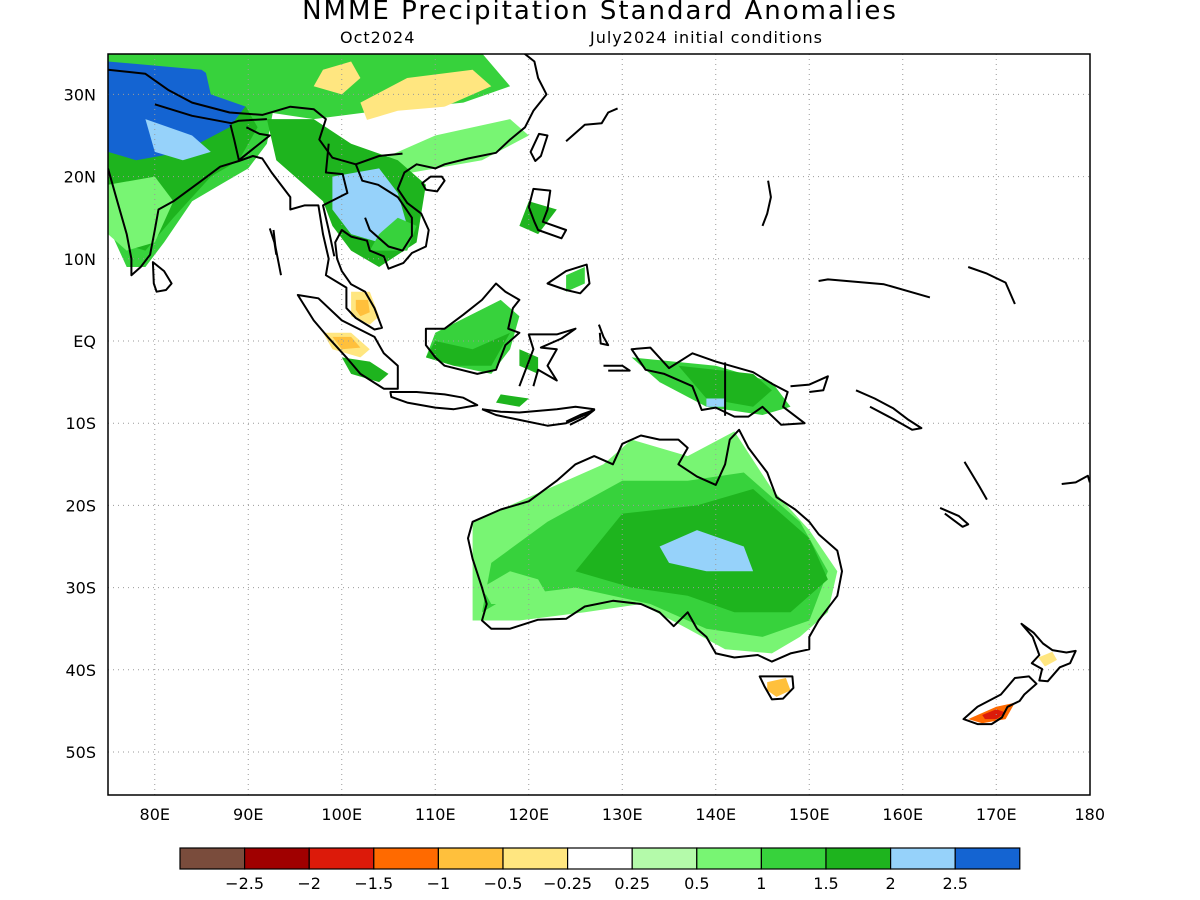 This screenshot has height=900, width=1200. I want to click on colorbar-label: 0.25, so click(632, 883).